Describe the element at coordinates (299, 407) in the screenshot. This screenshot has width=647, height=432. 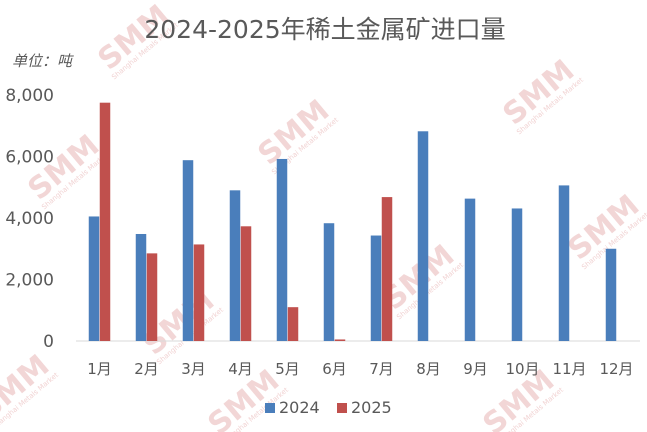
I see `legend-label: 2024` at that location.